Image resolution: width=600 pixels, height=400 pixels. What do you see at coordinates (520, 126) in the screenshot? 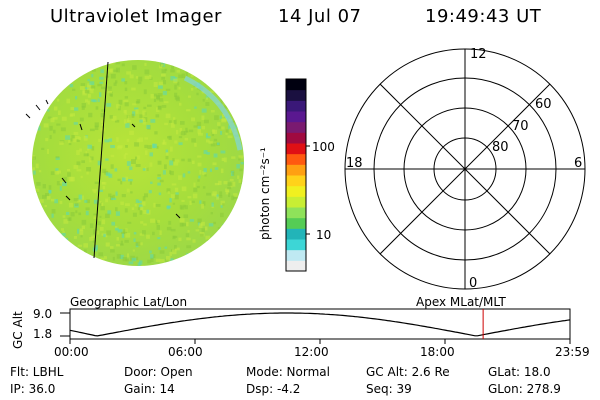
I see `polar-lat-label-70: 70` at bounding box center [520, 126].